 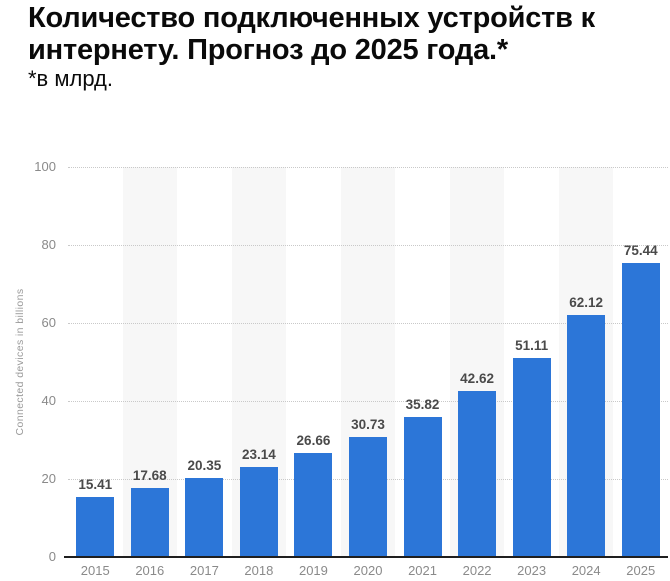 What do you see at coordinates (368, 425) in the screenshot?
I see `bar-value-label-2020: 30.73` at bounding box center [368, 425].